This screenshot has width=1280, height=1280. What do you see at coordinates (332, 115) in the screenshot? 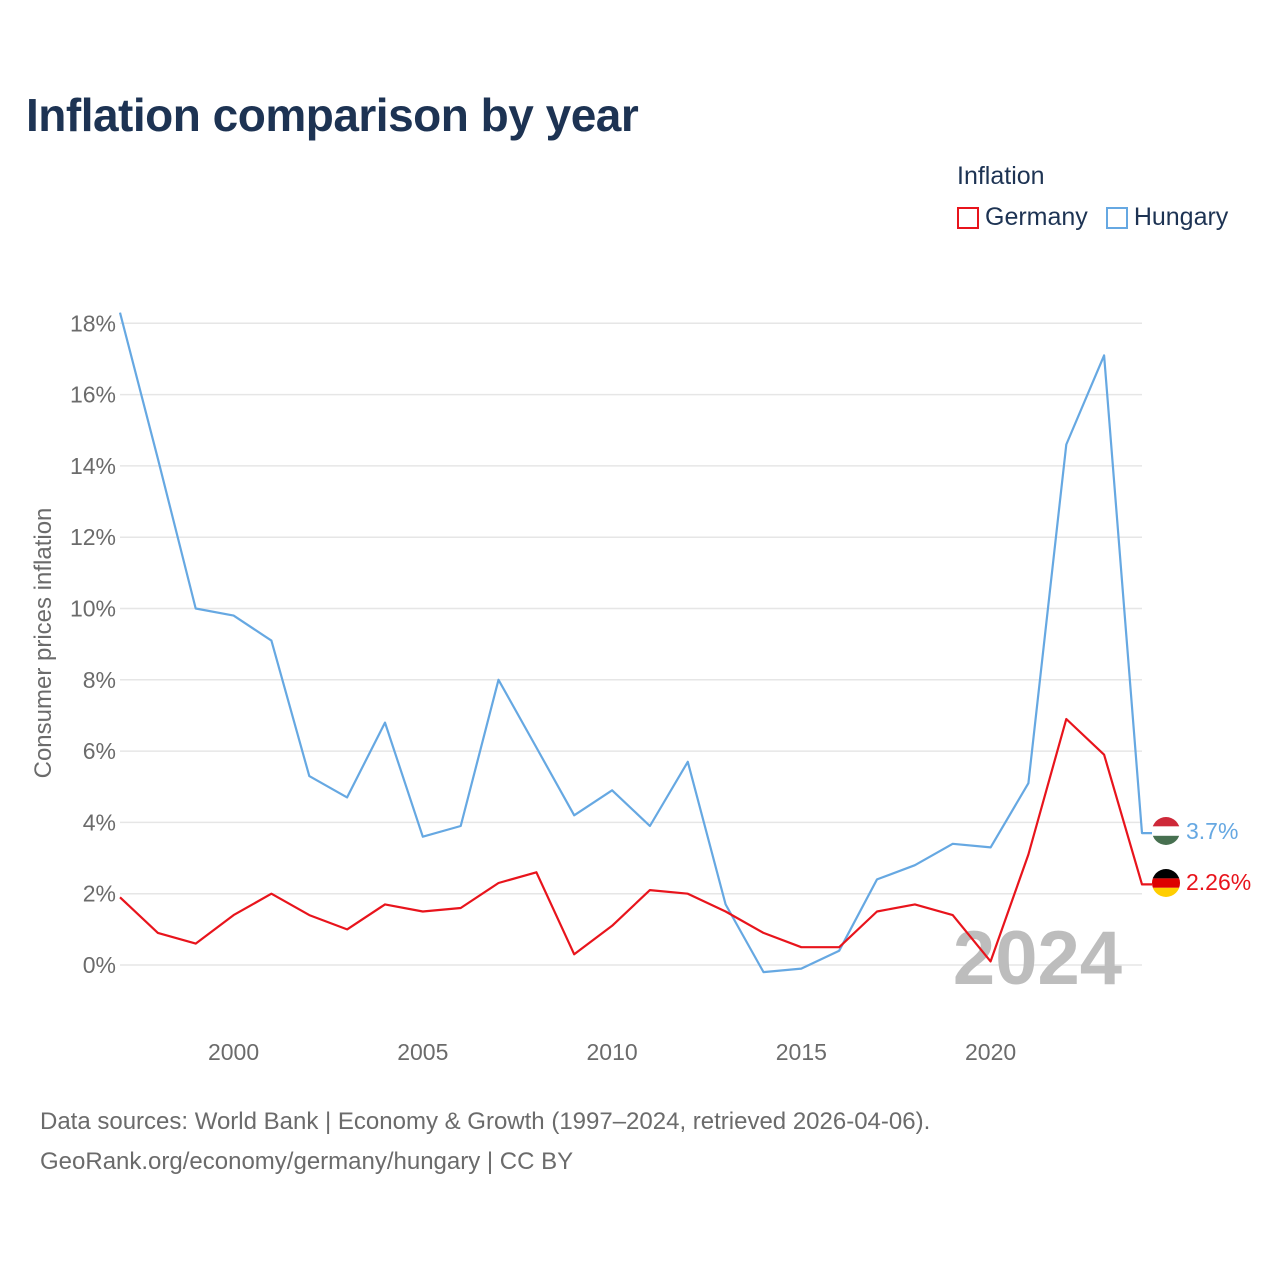
I see `chart-title: Inflation comparison by year` at bounding box center [332, 115].